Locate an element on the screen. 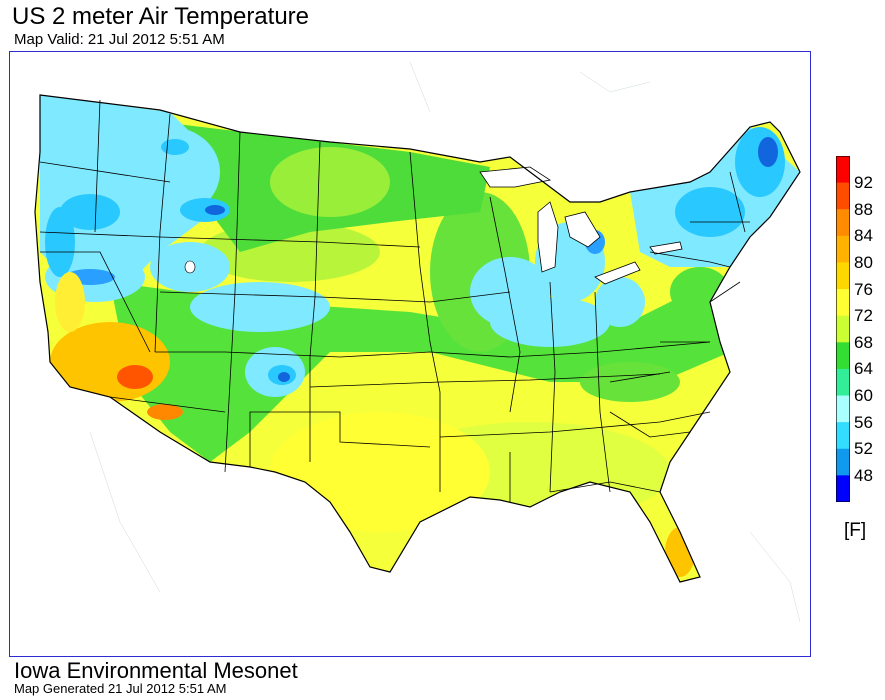 This screenshot has width=885, height=700. legend-tick-label: 64 is located at coordinates (863, 369).